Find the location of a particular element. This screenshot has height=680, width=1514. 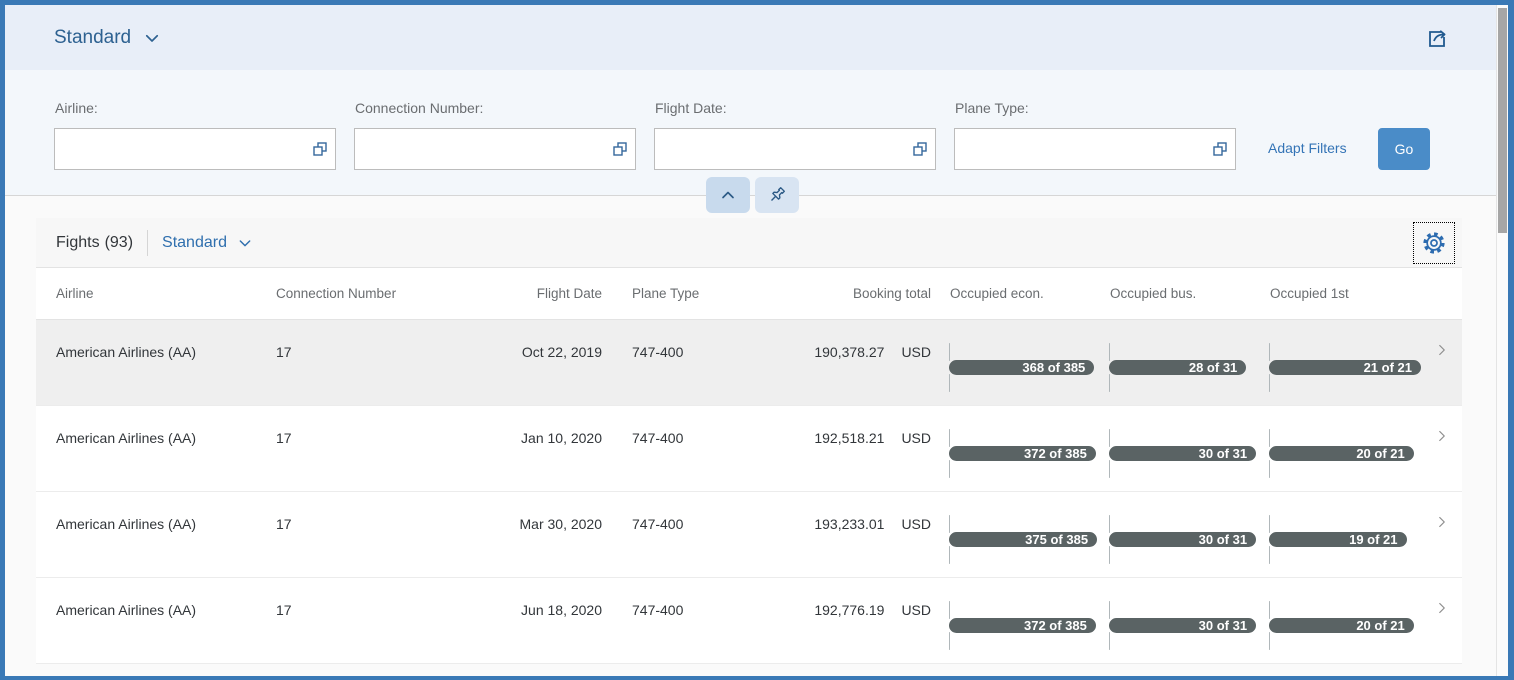

cell-occupied-econ: 375 of 385 is located at coordinates (1021, 539).